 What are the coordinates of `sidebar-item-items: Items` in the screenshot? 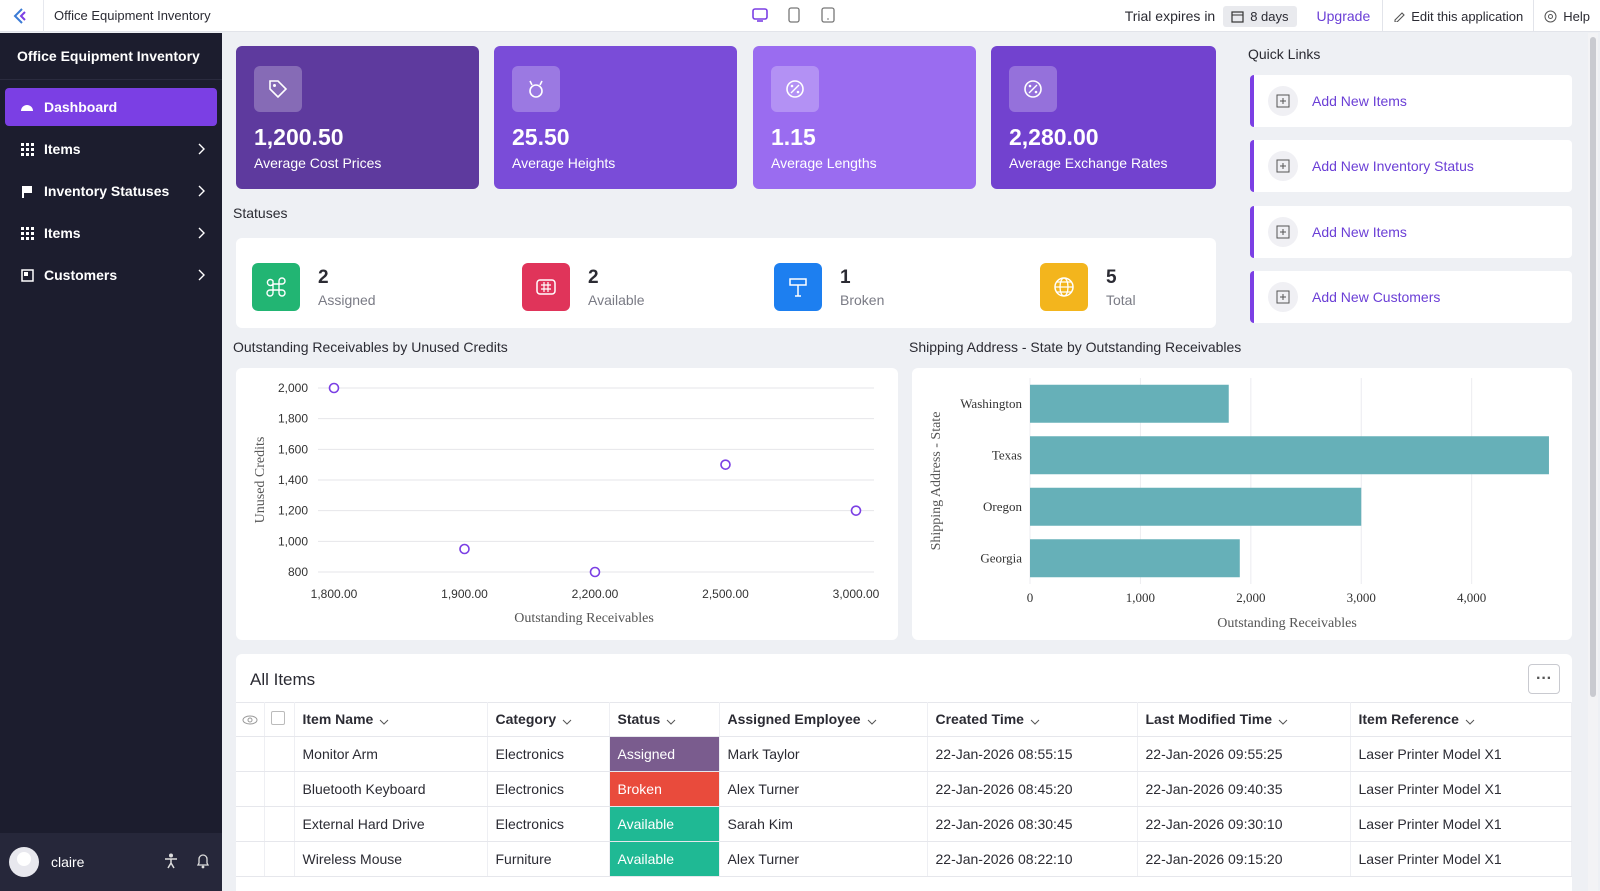 It's located at (111, 149).